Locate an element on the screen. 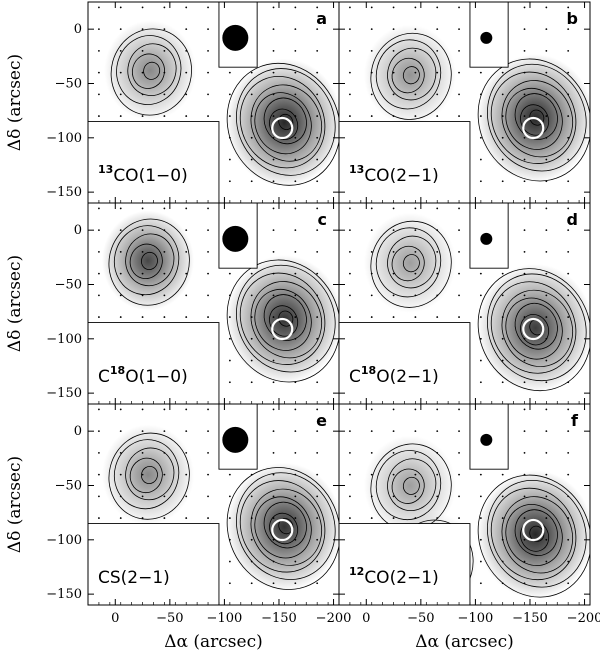 This screenshot has height=657, width=600. source-circle-b is located at coordinates (533, 128).